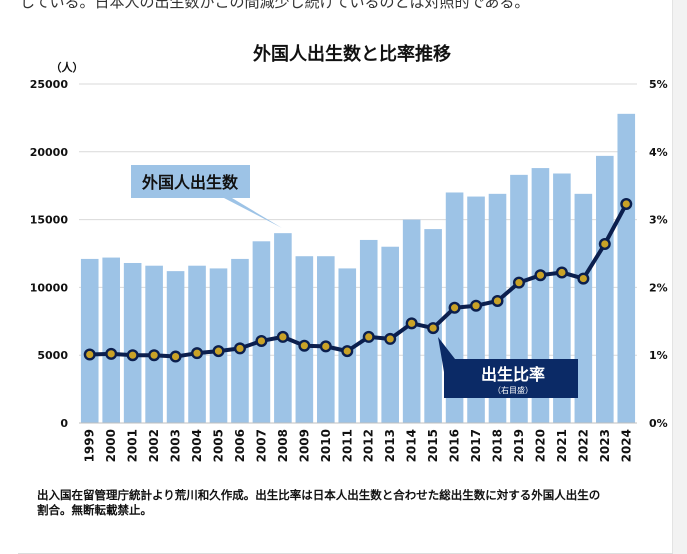 The image size is (687, 554). I want to click on x-tick-label: 2011, so click(347, 445).